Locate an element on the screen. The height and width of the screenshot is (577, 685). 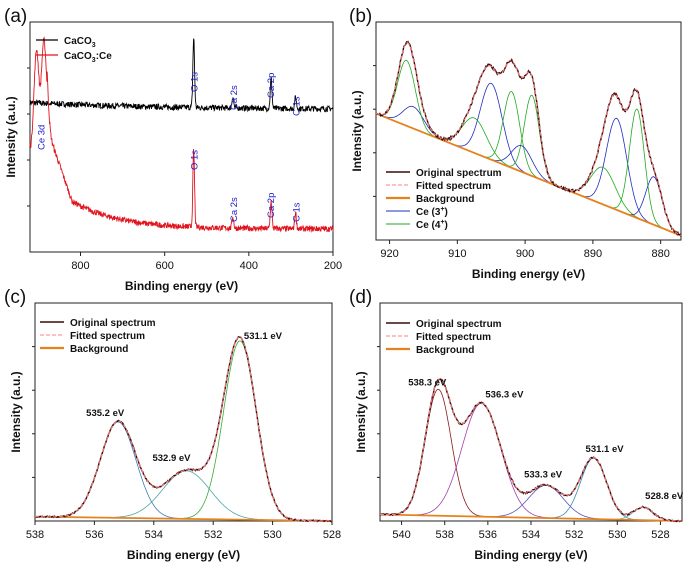
x-tick-label: 200 is located at coordinates (333, 266).